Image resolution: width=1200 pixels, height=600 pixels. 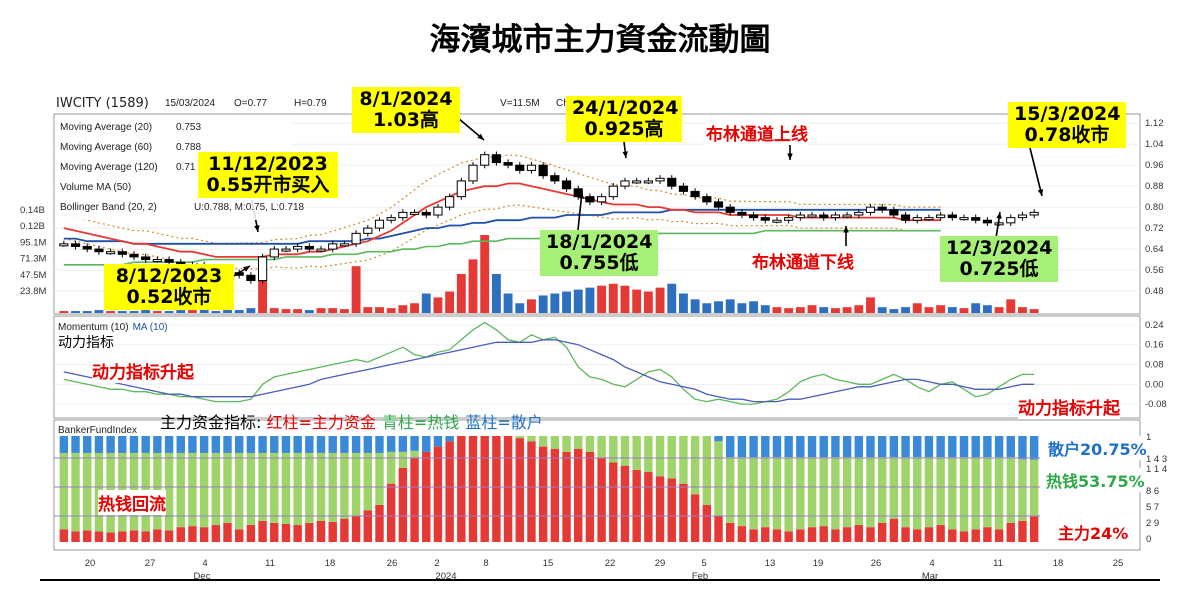 What do you see at coordinates (190, 103) in the screenshot?
I see `date-label: 15/03/2024` at bounding box center [190, 103].